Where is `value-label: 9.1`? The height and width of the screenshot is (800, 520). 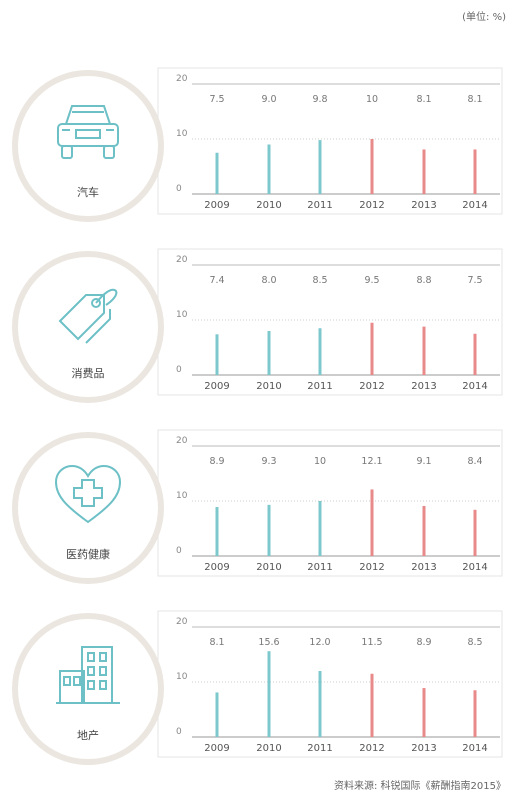
value-label: 9.1 is located at coordinates (423, 461).